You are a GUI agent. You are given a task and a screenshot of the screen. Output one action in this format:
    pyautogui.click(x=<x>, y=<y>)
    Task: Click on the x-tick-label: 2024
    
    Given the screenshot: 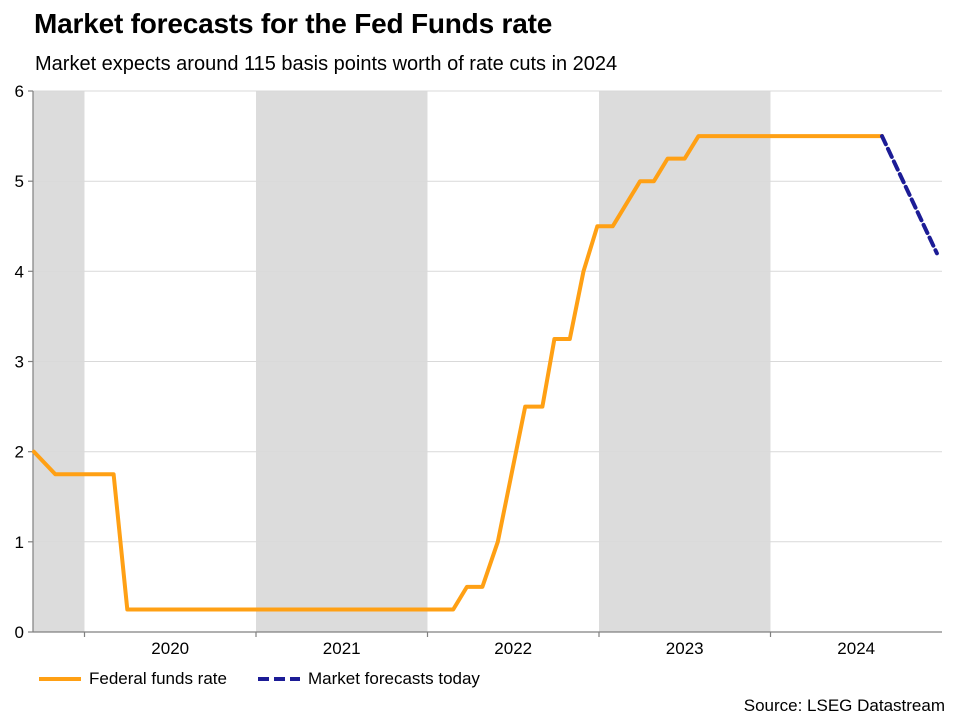 What is the action you would take?
    pyautogui.click(x=856, y=648)
    